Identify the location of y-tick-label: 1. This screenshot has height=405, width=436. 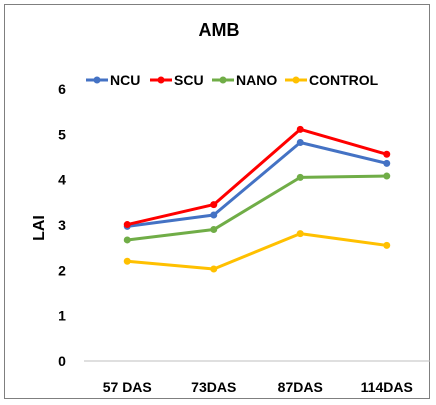
(62, 316).